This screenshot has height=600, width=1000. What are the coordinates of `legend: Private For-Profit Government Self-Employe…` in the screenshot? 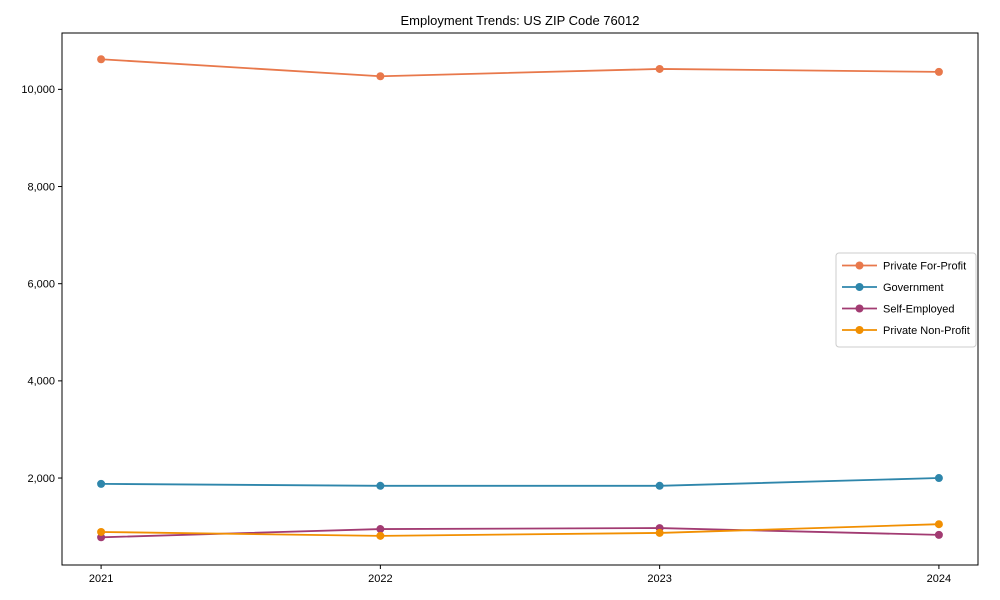 It's located at (906, 300).